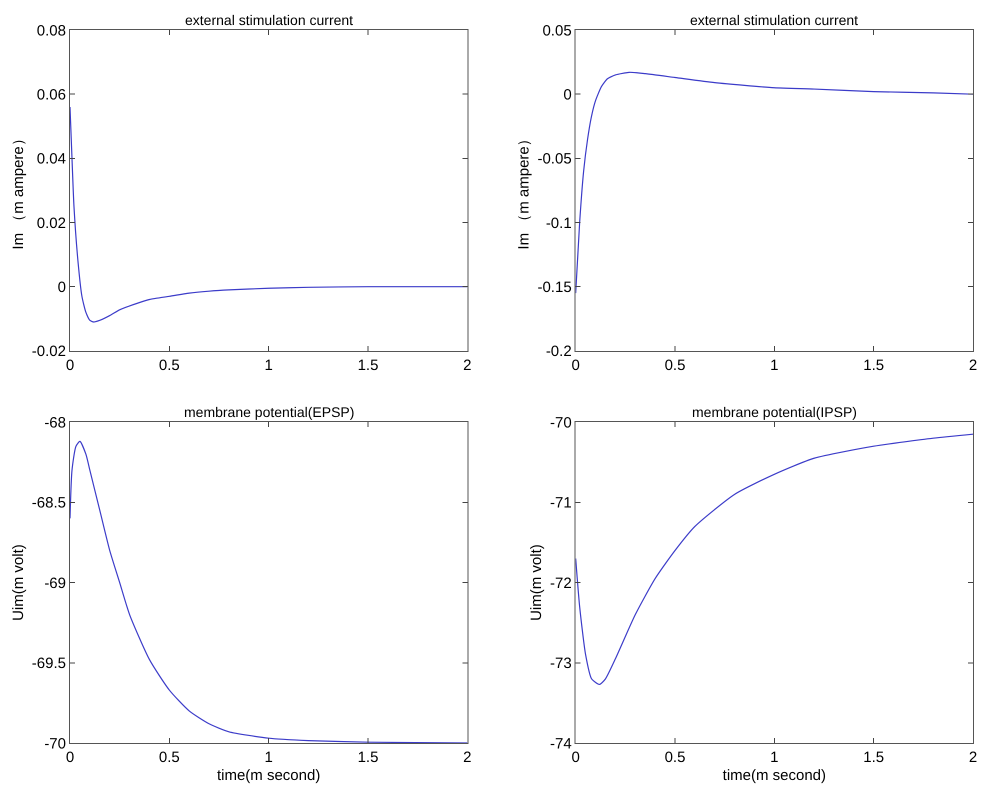 Image resolution: width=993 pixels, height=798 pixels. I want to click on y-tick-label: -0.1, so click(559, 223).